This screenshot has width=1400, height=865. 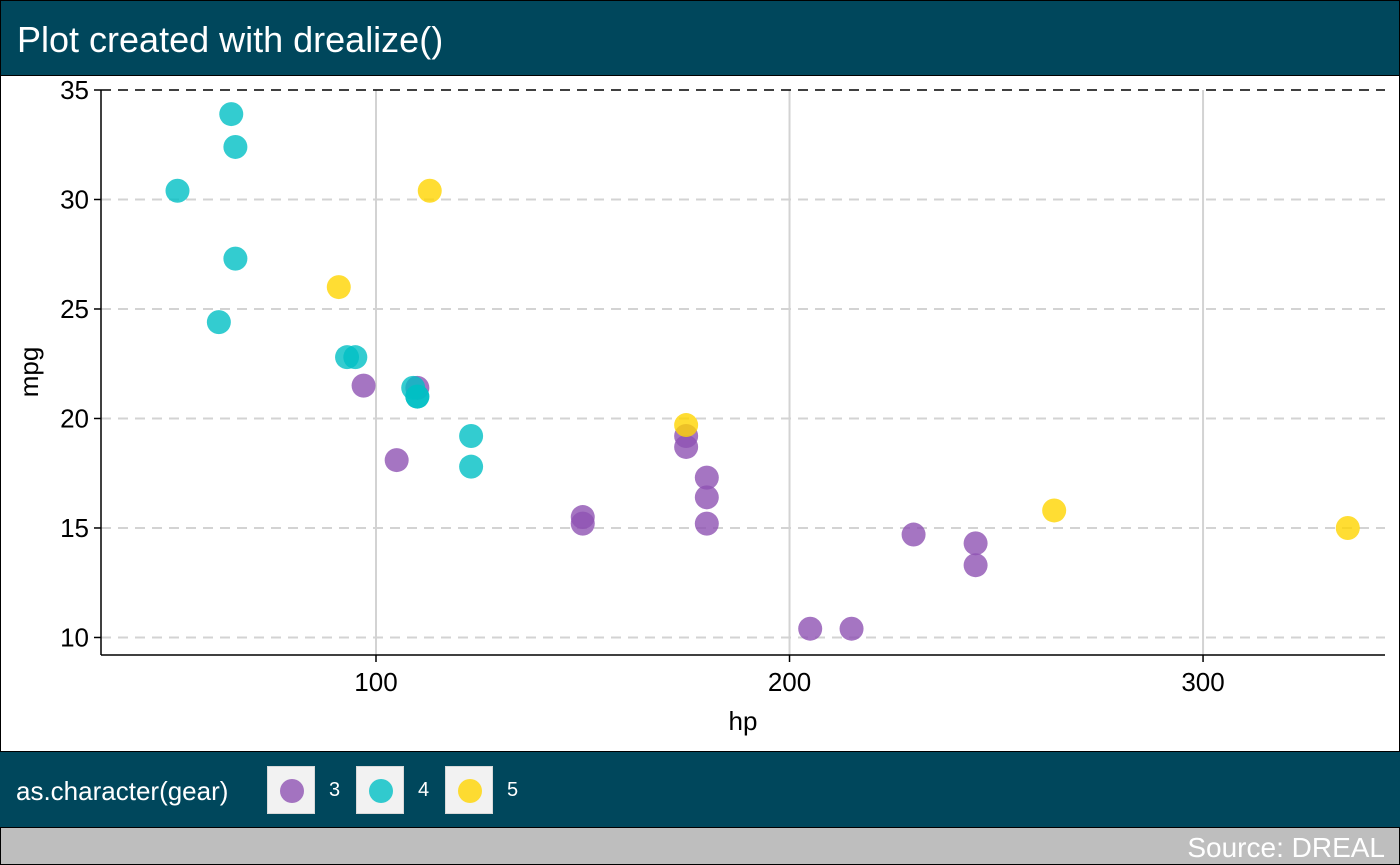 I want to click on legend: as.character(gear) 3 4 5, so click(x=700, y=789).